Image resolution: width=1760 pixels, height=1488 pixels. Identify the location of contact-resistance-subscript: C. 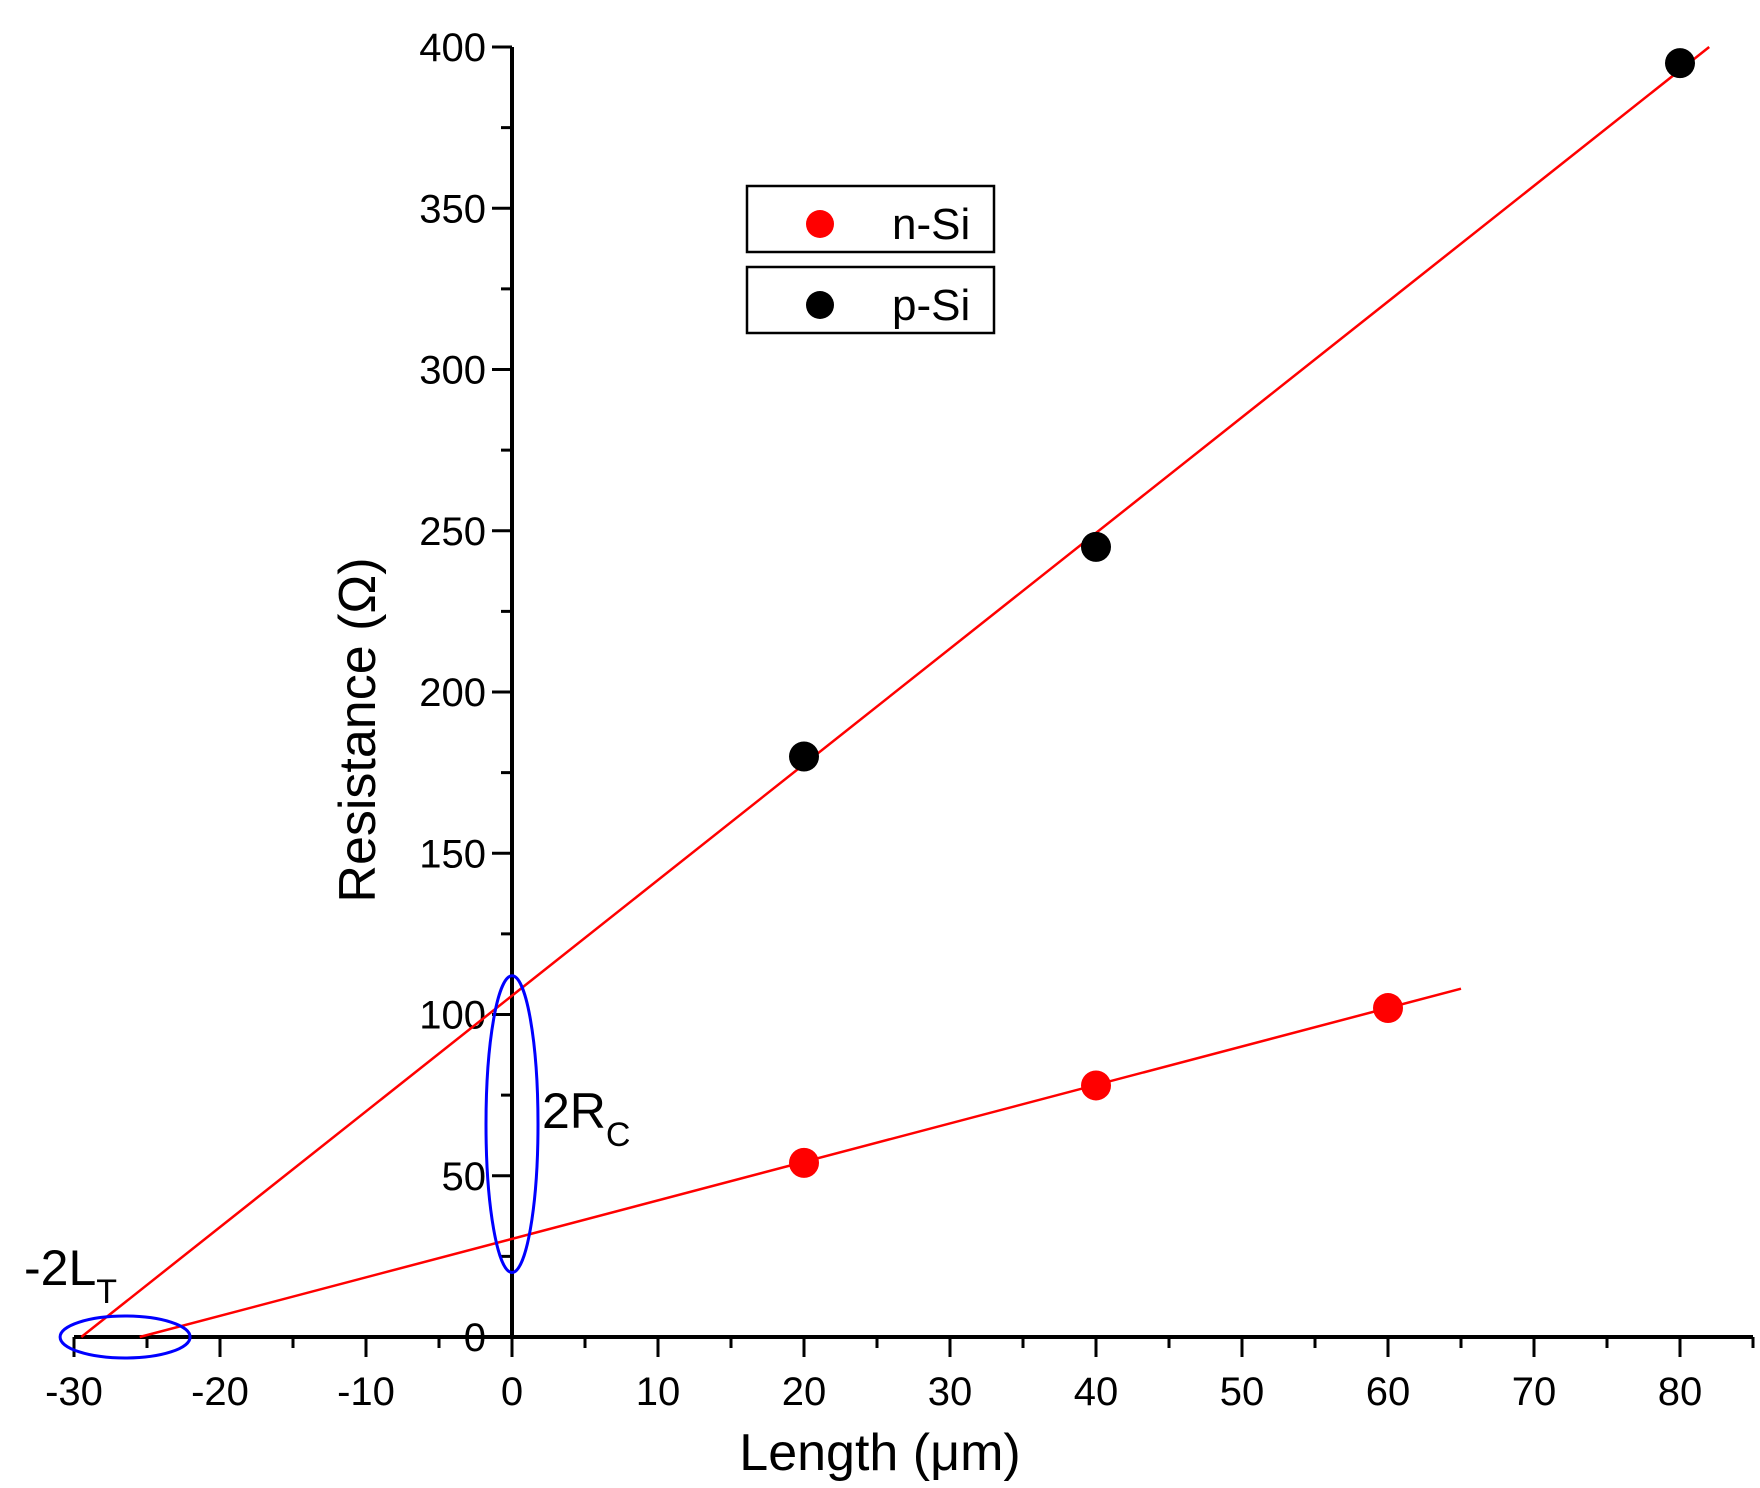
(618, 1135).